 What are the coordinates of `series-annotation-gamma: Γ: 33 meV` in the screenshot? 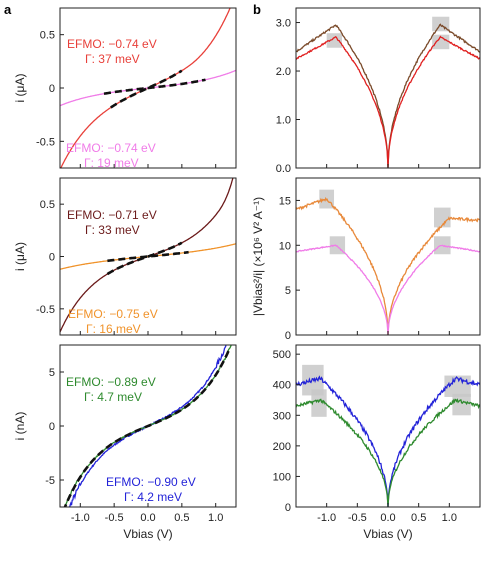 It's located at (112, 230).